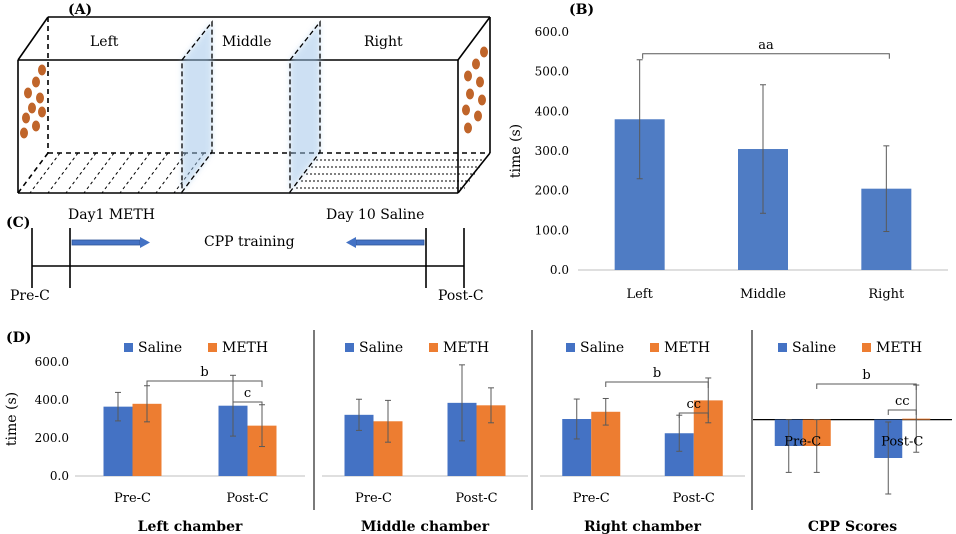 The width and height of the screenshot is (956, 534). Describe the element at coordinates (80, 10) in the screenshot. I see `panel-label-a: (A)` at that location.